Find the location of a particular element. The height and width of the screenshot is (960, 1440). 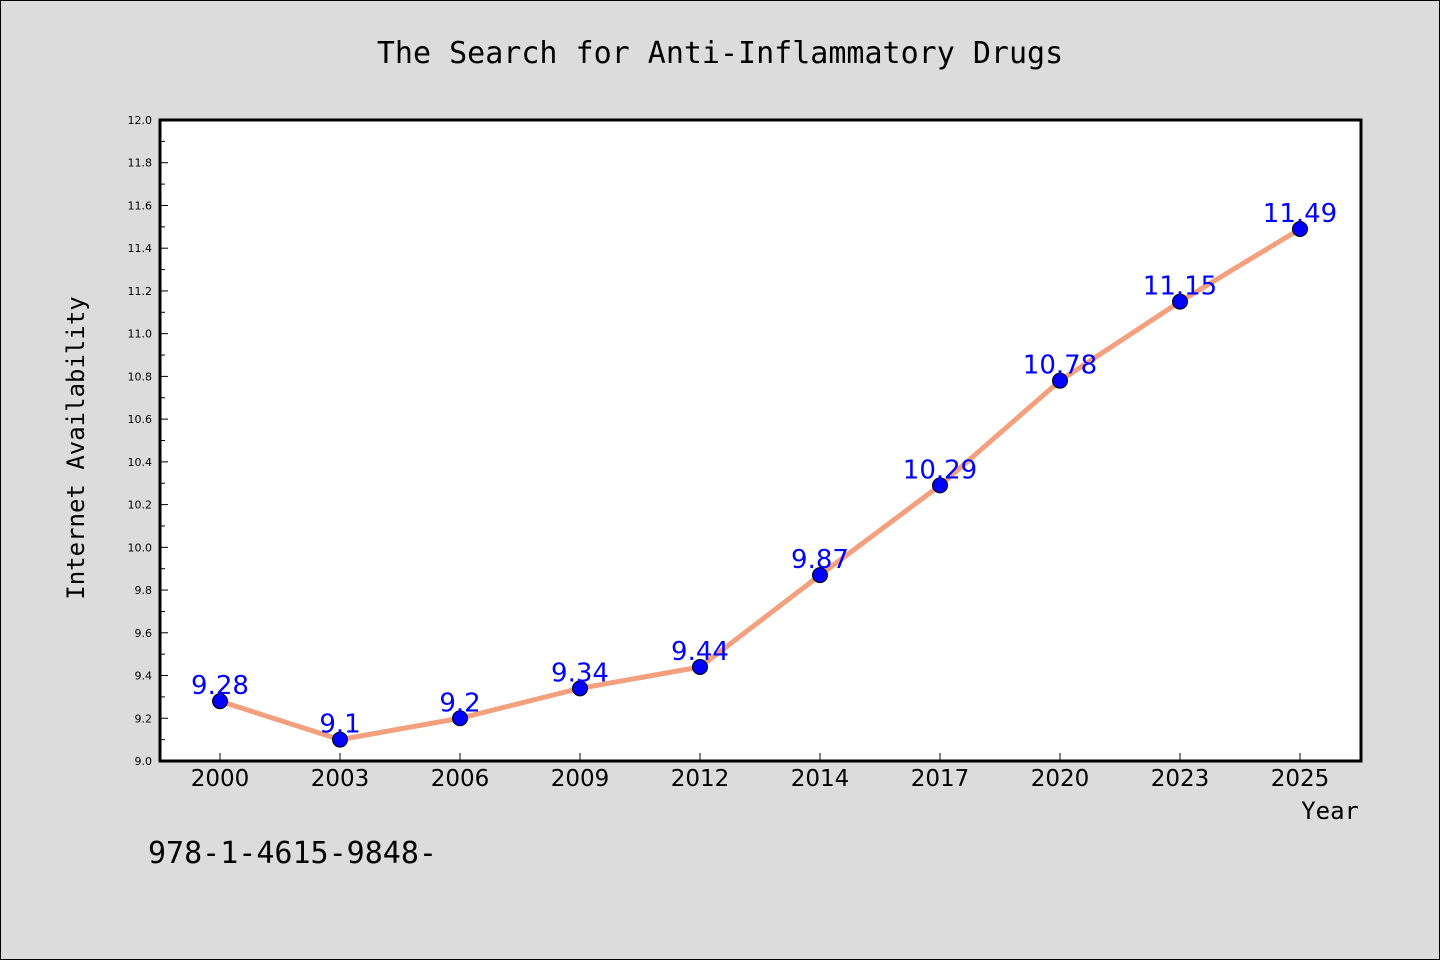

y-axis-label: Internet Availability is located at coordinates (76, 447).